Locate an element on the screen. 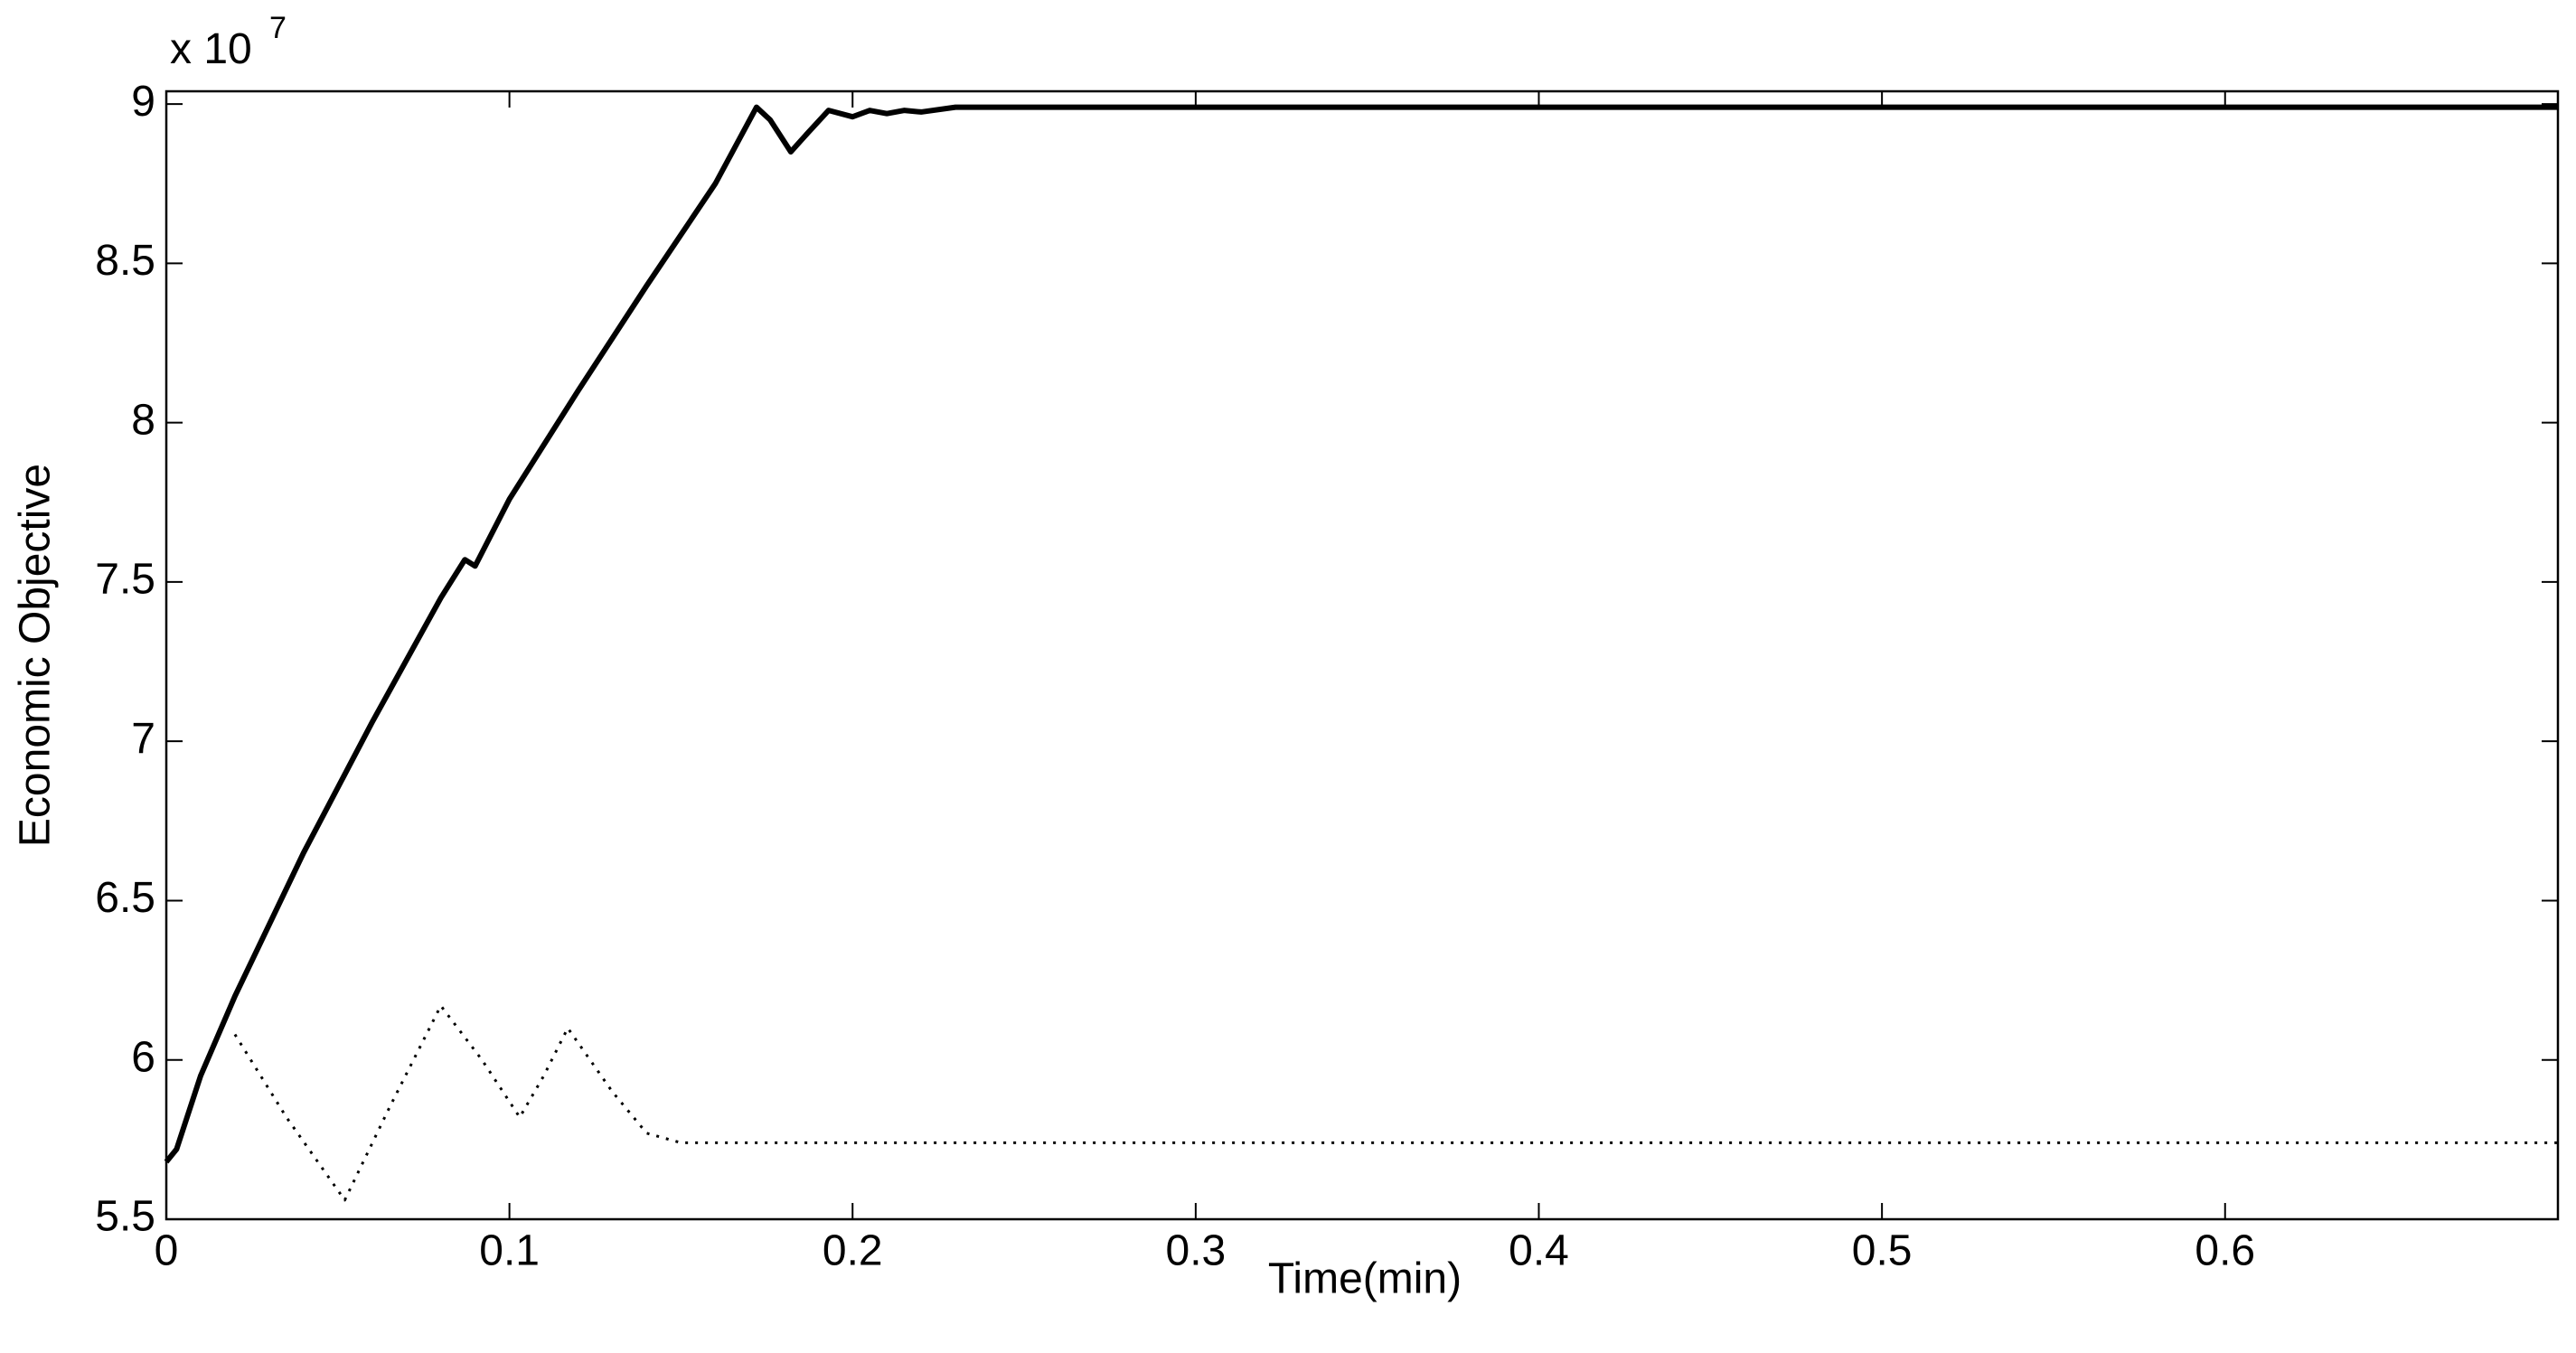  series-line is located at coordinates (1396, 1103).